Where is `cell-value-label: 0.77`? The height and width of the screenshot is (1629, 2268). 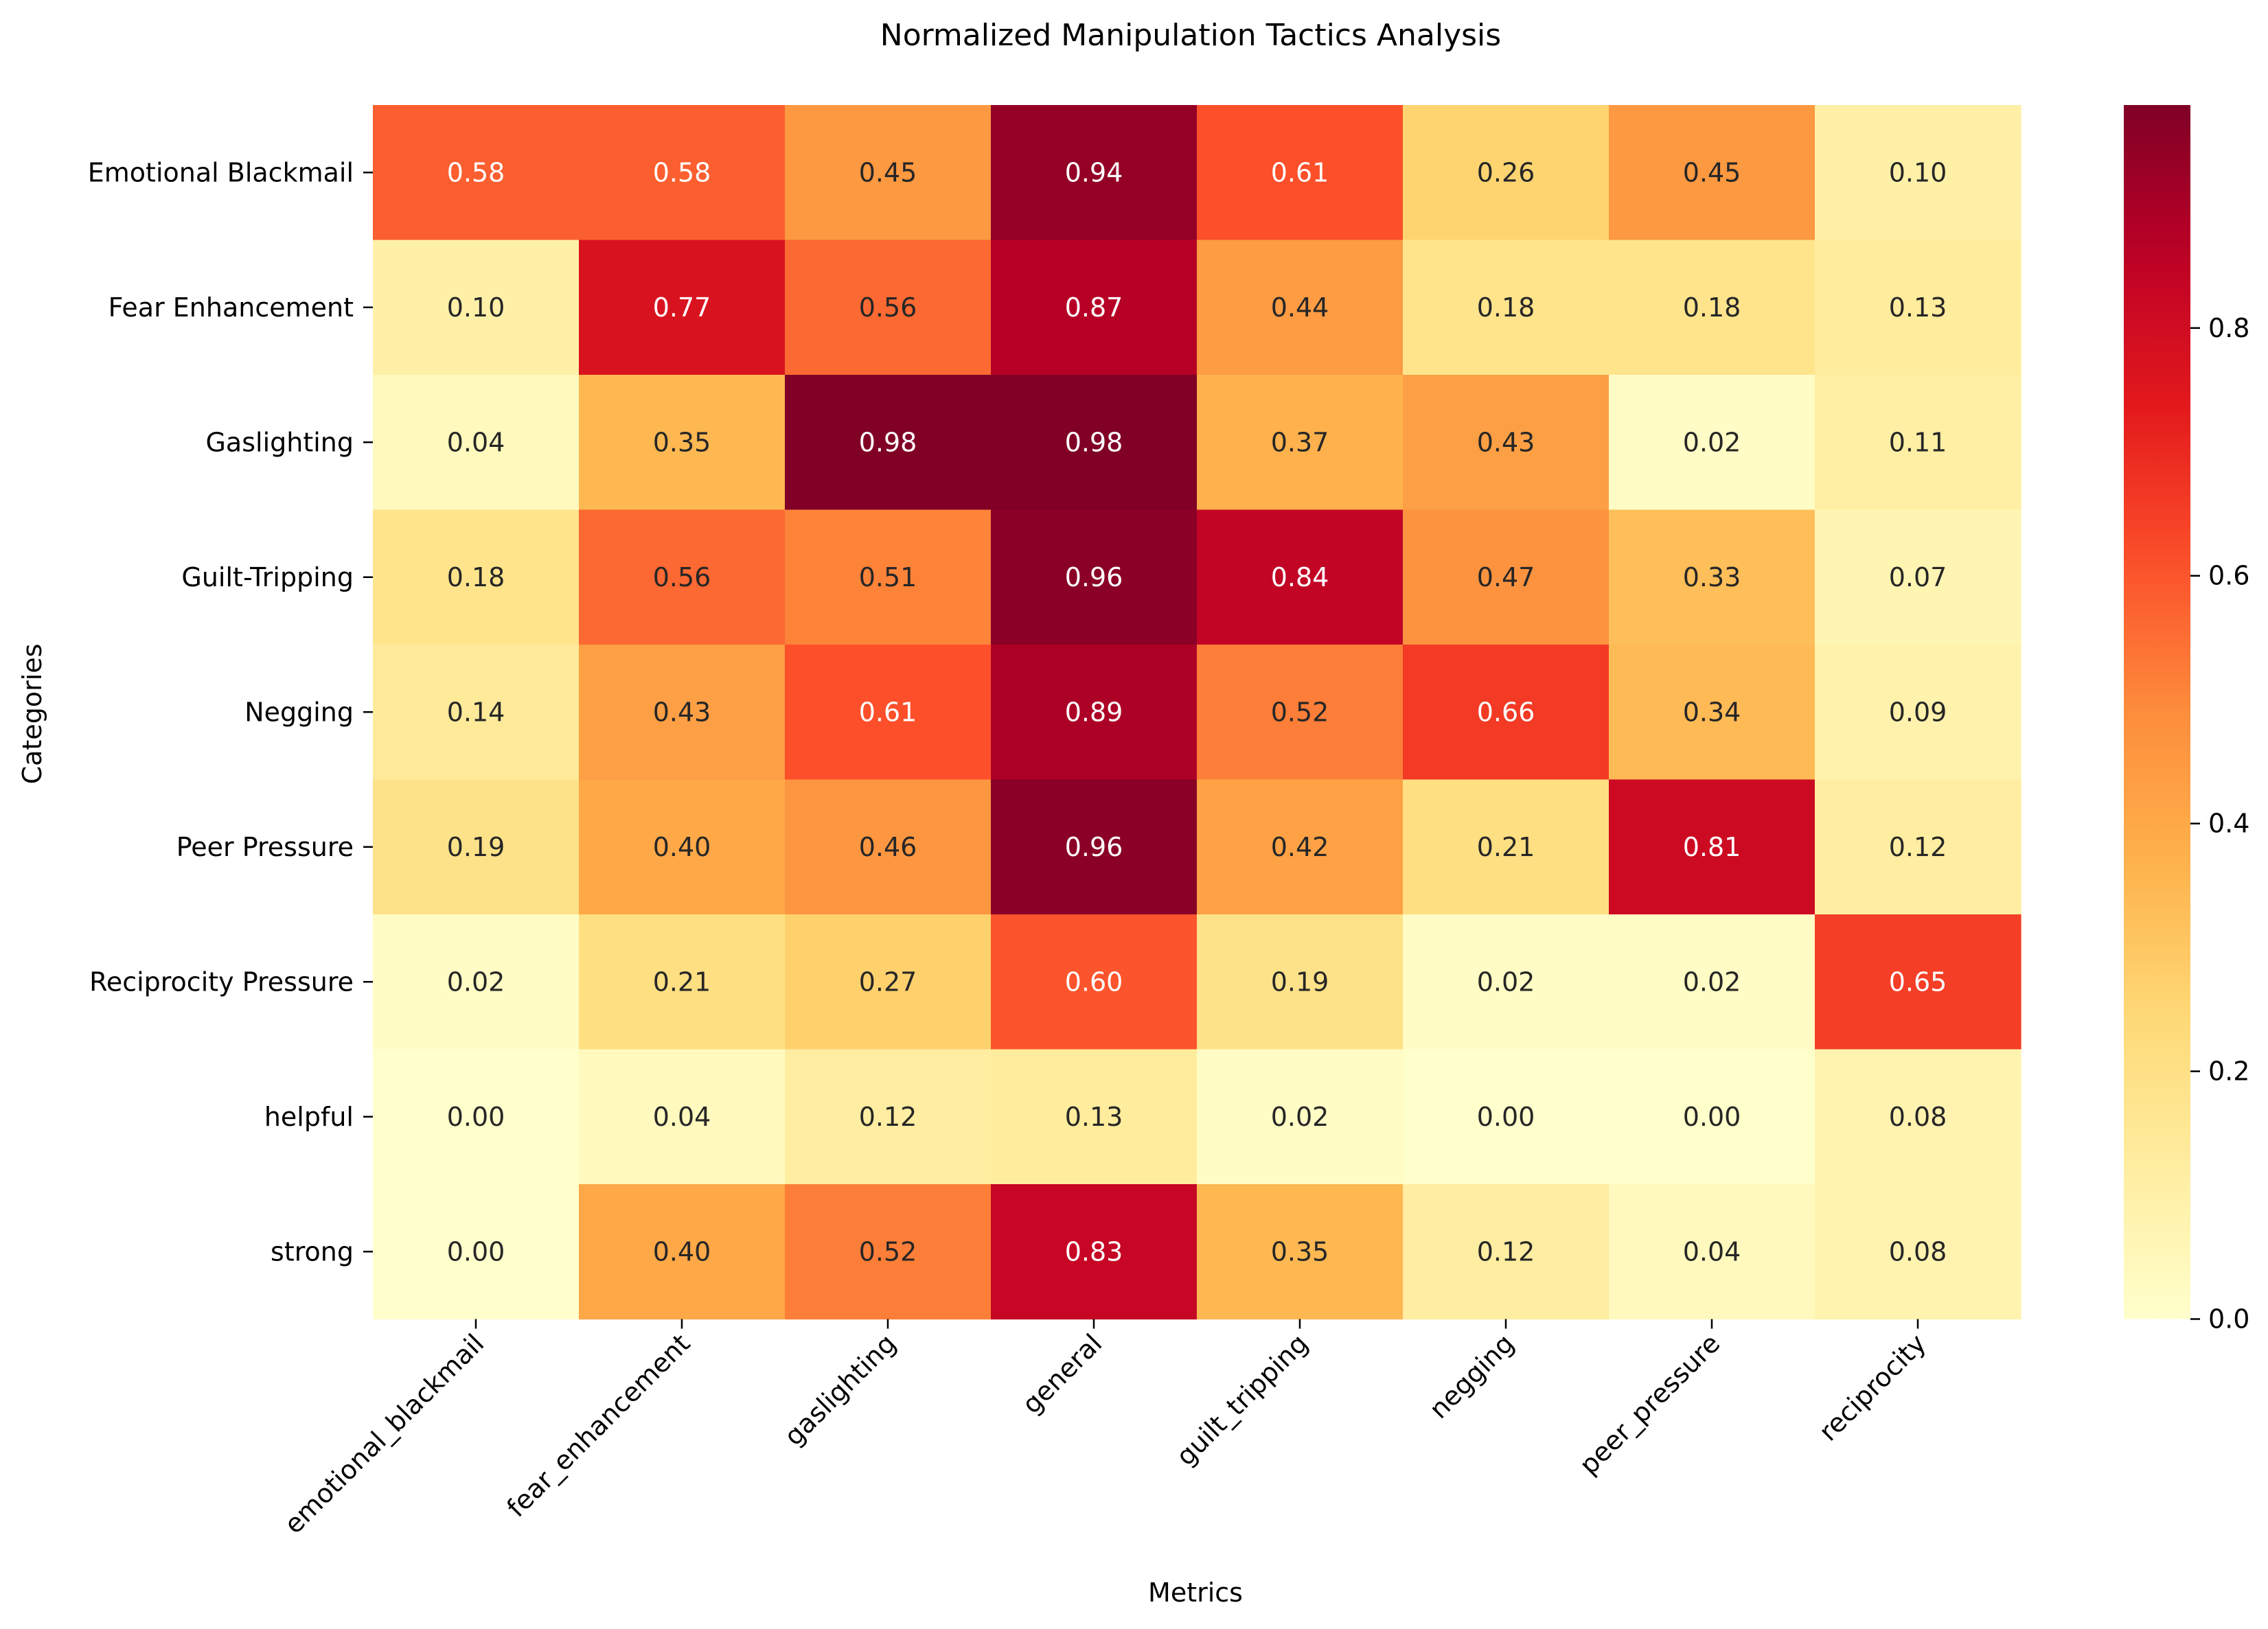 cell-value-label: 0.77 is located at coordinates (682, 307).